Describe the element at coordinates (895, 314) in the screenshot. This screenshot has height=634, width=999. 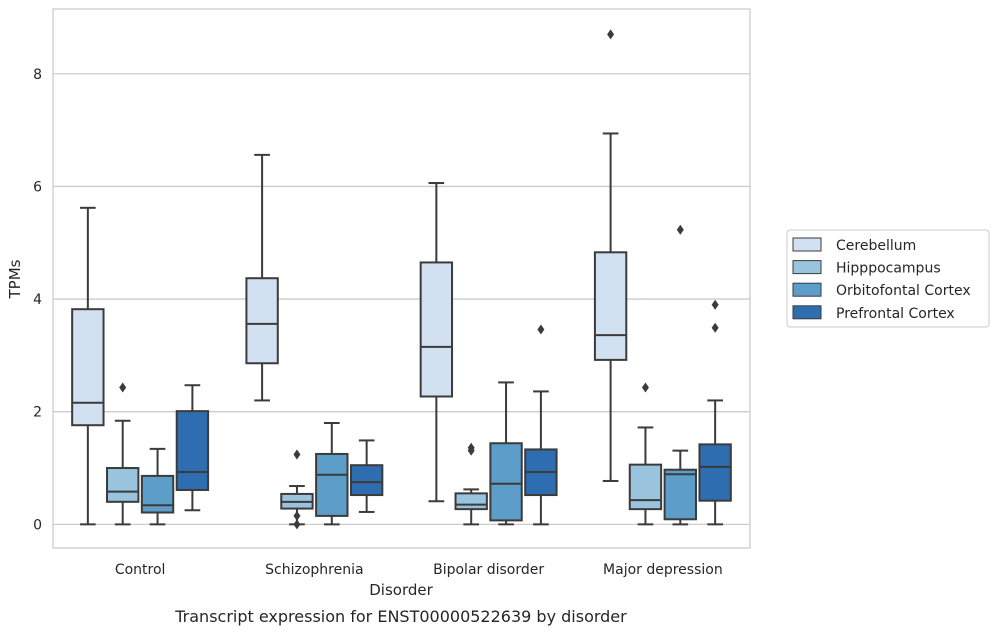
I see `legend-label: Prefrontal Cortex` at that location.